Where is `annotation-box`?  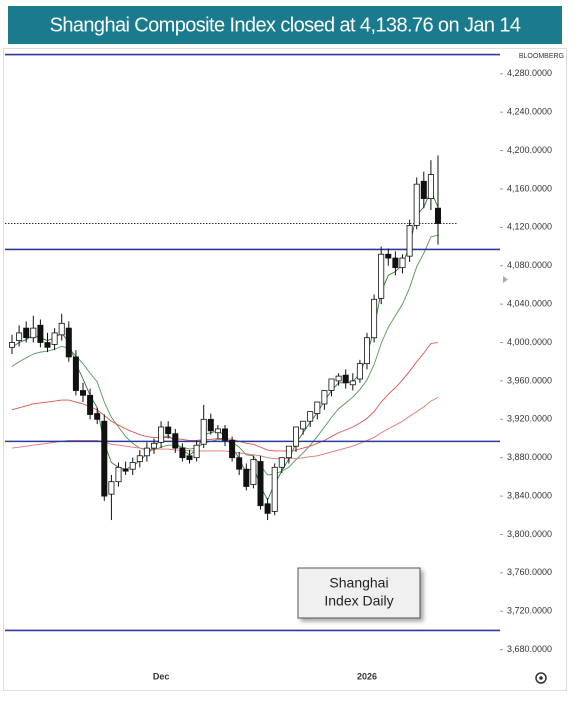 annotation-box is located at coordinates (359, 593).